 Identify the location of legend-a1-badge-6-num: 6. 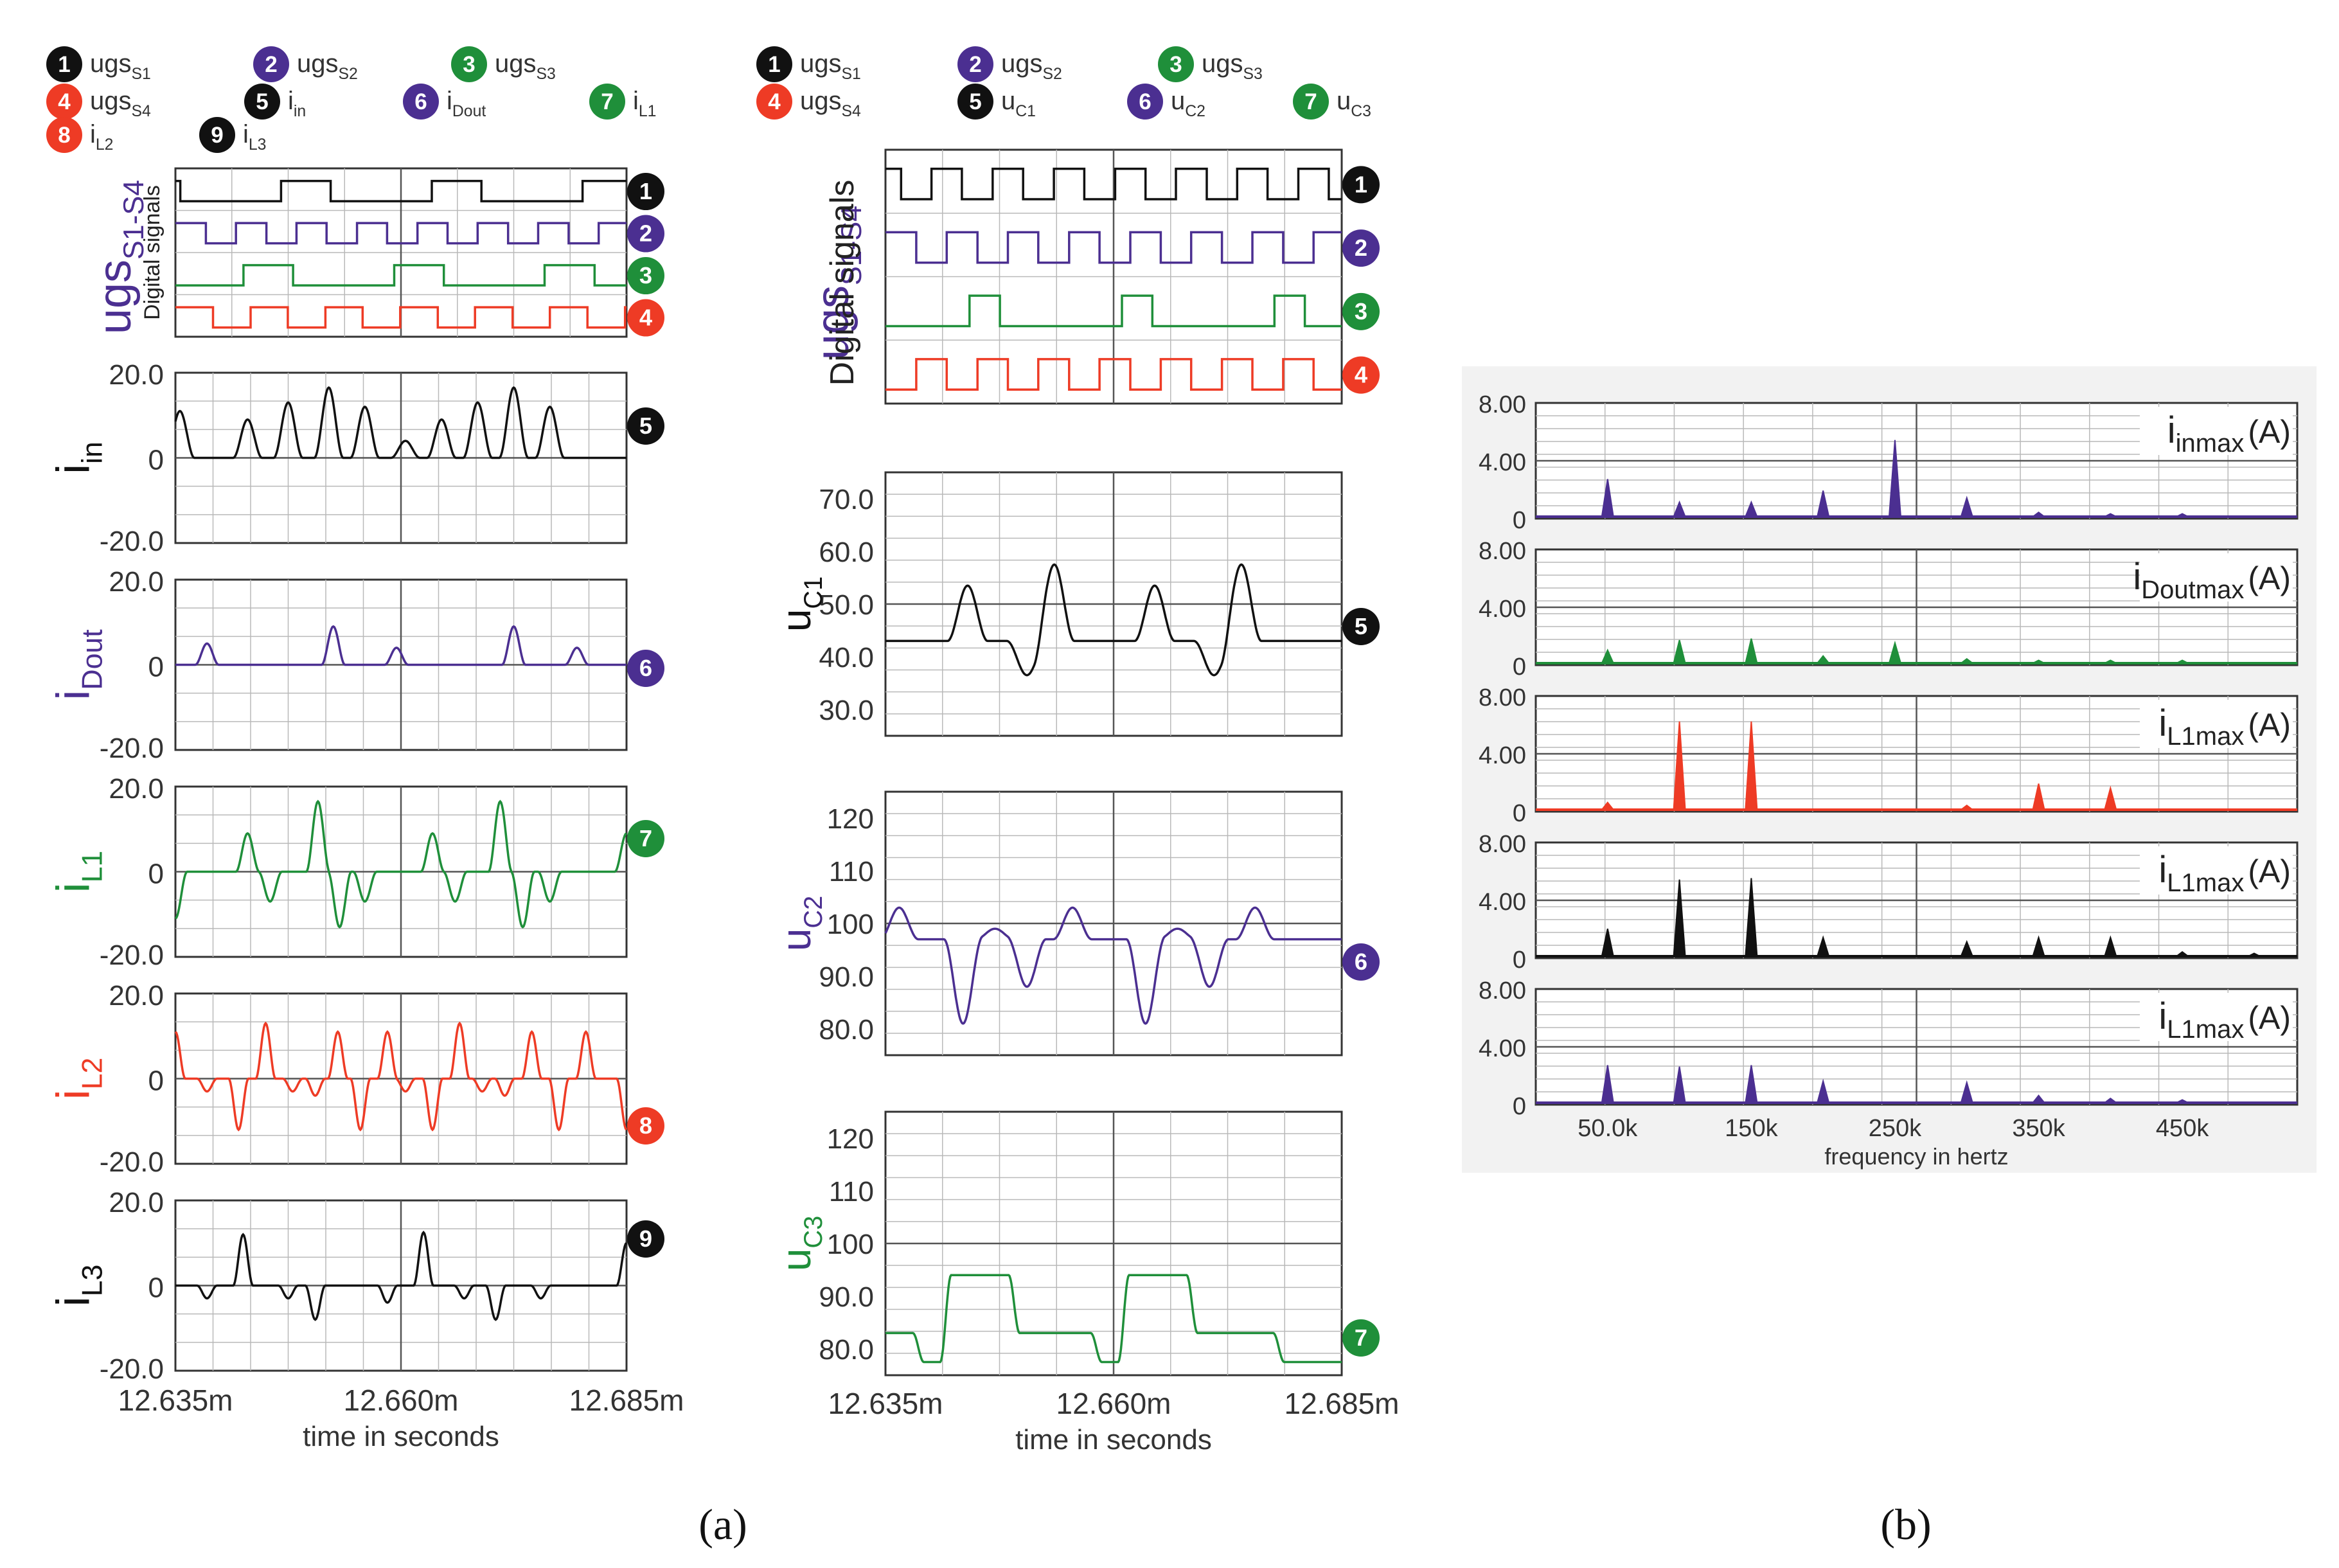
(421, 101).